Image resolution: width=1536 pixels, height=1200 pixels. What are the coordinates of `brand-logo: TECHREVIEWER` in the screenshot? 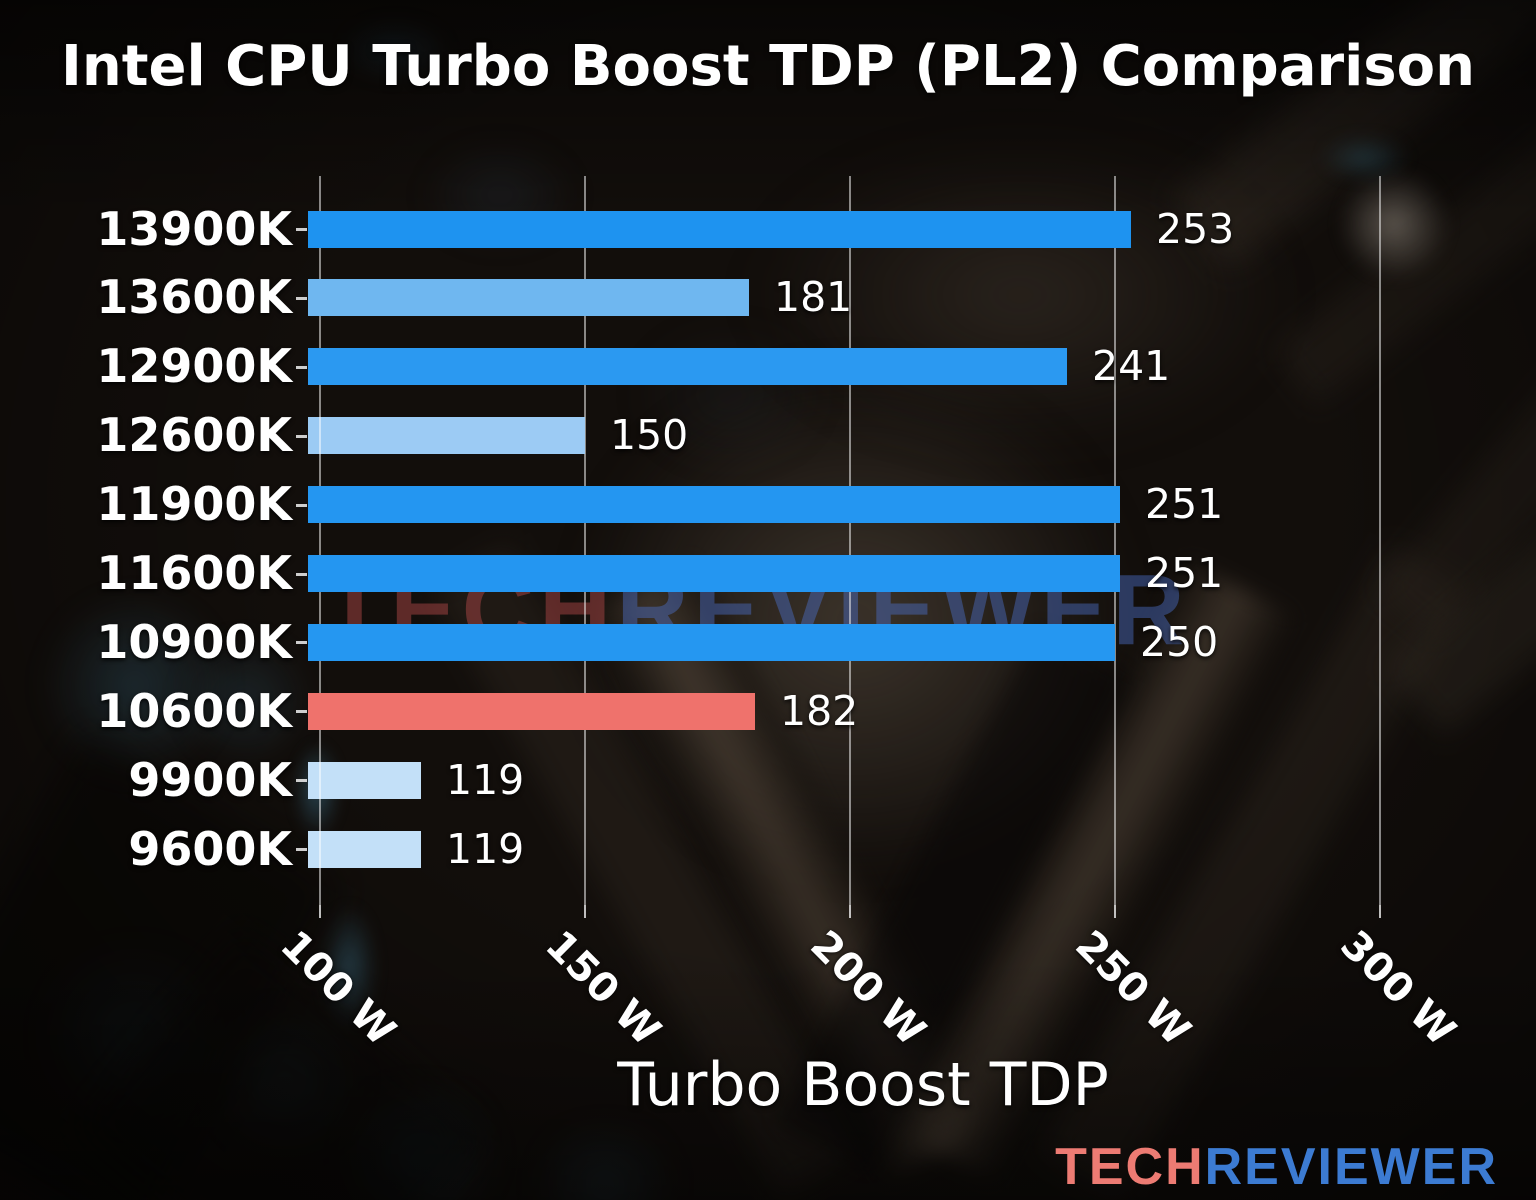 It's located at (1276, 1167).